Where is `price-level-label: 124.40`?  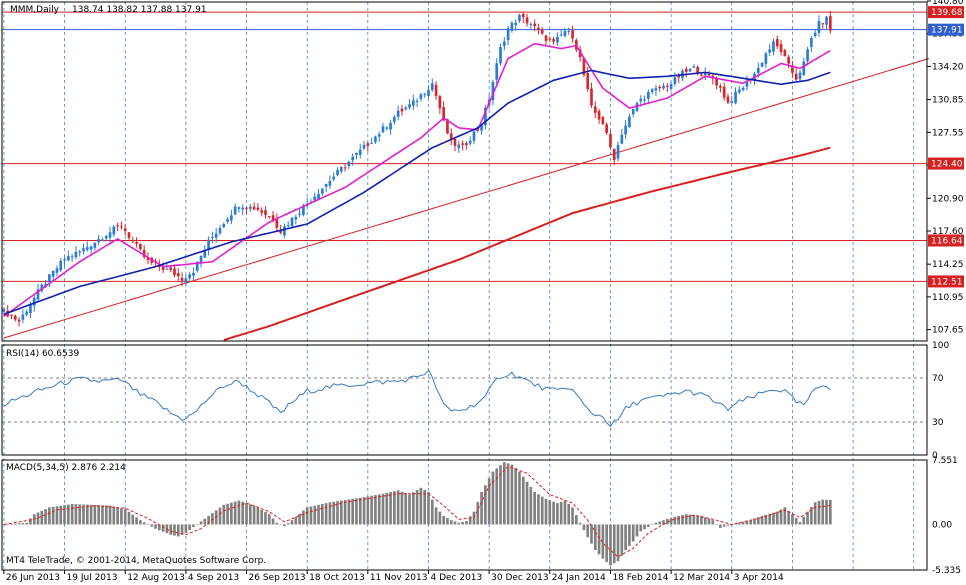 price-level-label: 124.40 is located at coordinates (947, 165).